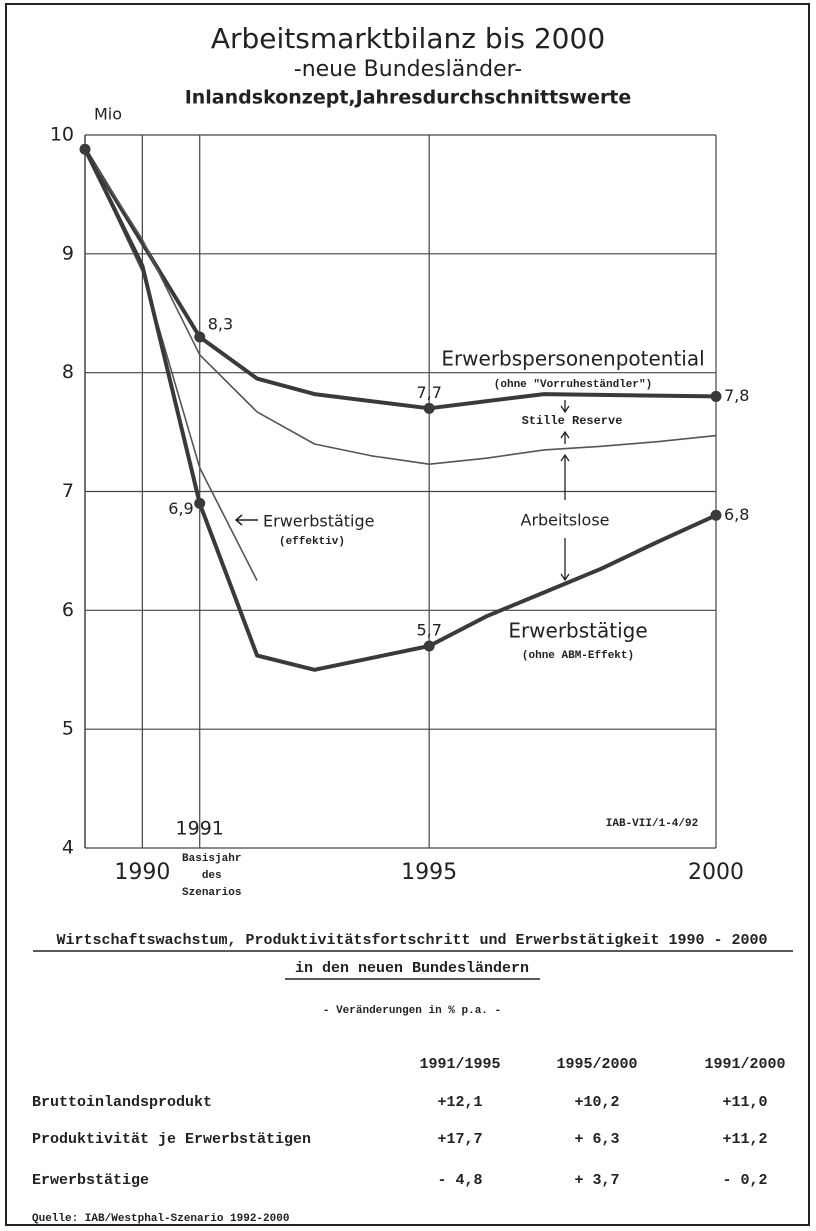  Describe the element at coordinates (573, 385) in the screenshot. I see `series-sublabel: (ohne "Vorruheständler")` at that location.